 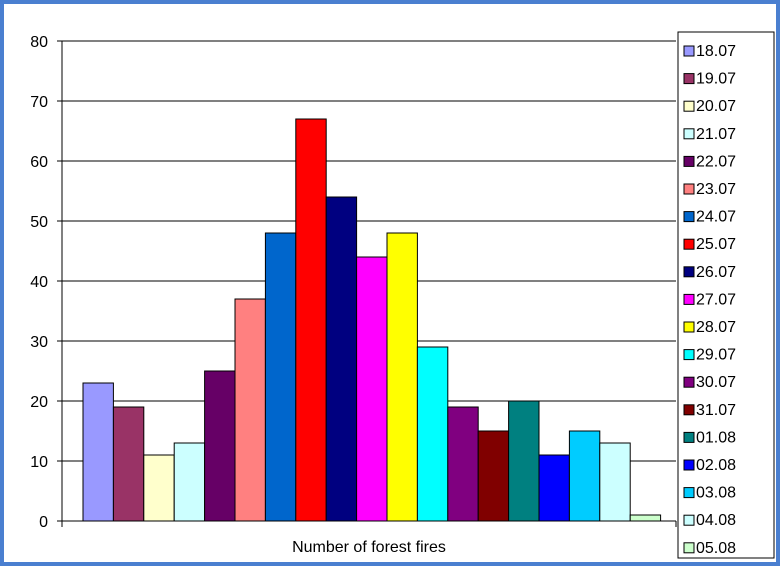 What do you see at coordinates (689, 493) in the screenshot?
I see `legend-swatch-03.08` at bounding box center [689, 493].